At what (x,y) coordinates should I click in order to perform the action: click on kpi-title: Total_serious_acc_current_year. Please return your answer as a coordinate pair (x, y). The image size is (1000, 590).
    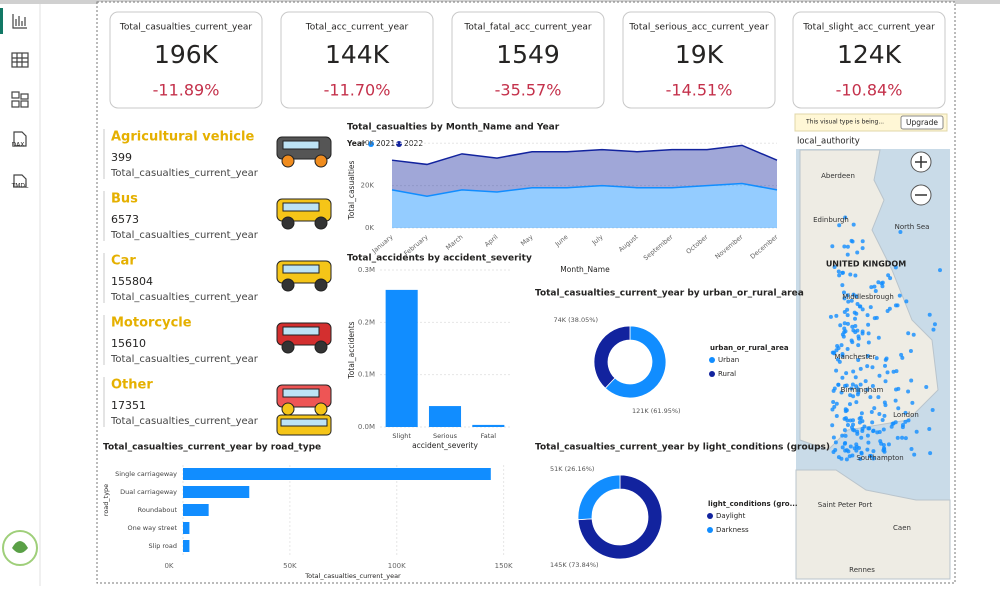
    Looking at the image, I should click on (698, 28).